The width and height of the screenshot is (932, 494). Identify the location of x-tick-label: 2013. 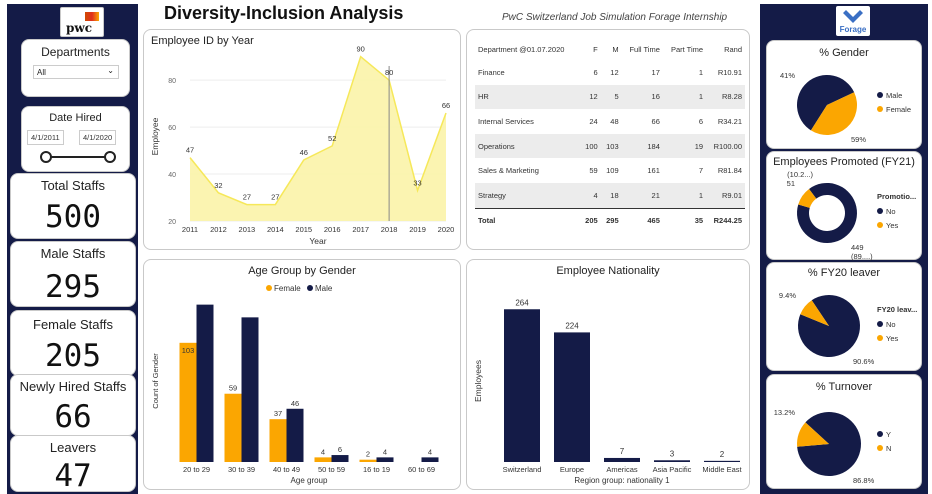
(247, 229).